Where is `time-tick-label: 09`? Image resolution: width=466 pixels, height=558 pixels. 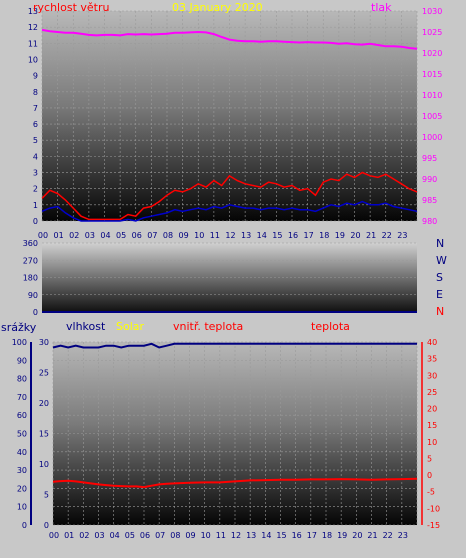
time-tick-label: 09 is located at coordinates (184, 235).